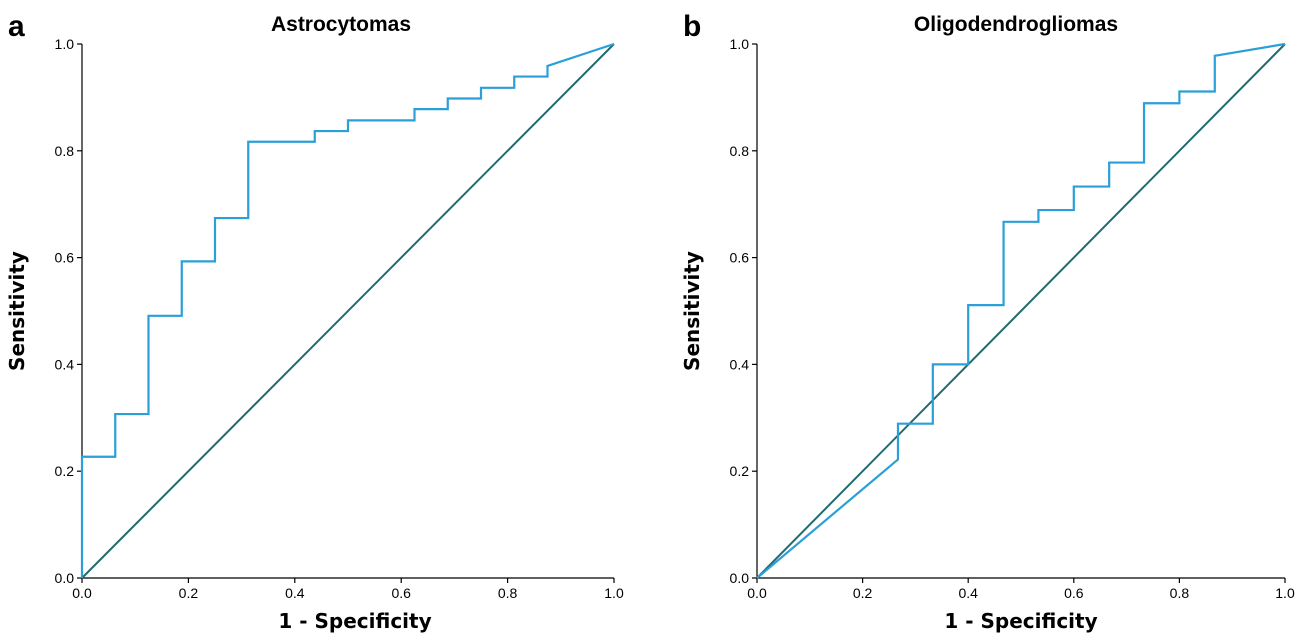 The width and height of the screenshot is (1315, 638). Describe the element at coordinates (1016, 24) in the screenshot. I see `chart-title-oligodendrogliomas: Oligodendrogliomas` at that location.